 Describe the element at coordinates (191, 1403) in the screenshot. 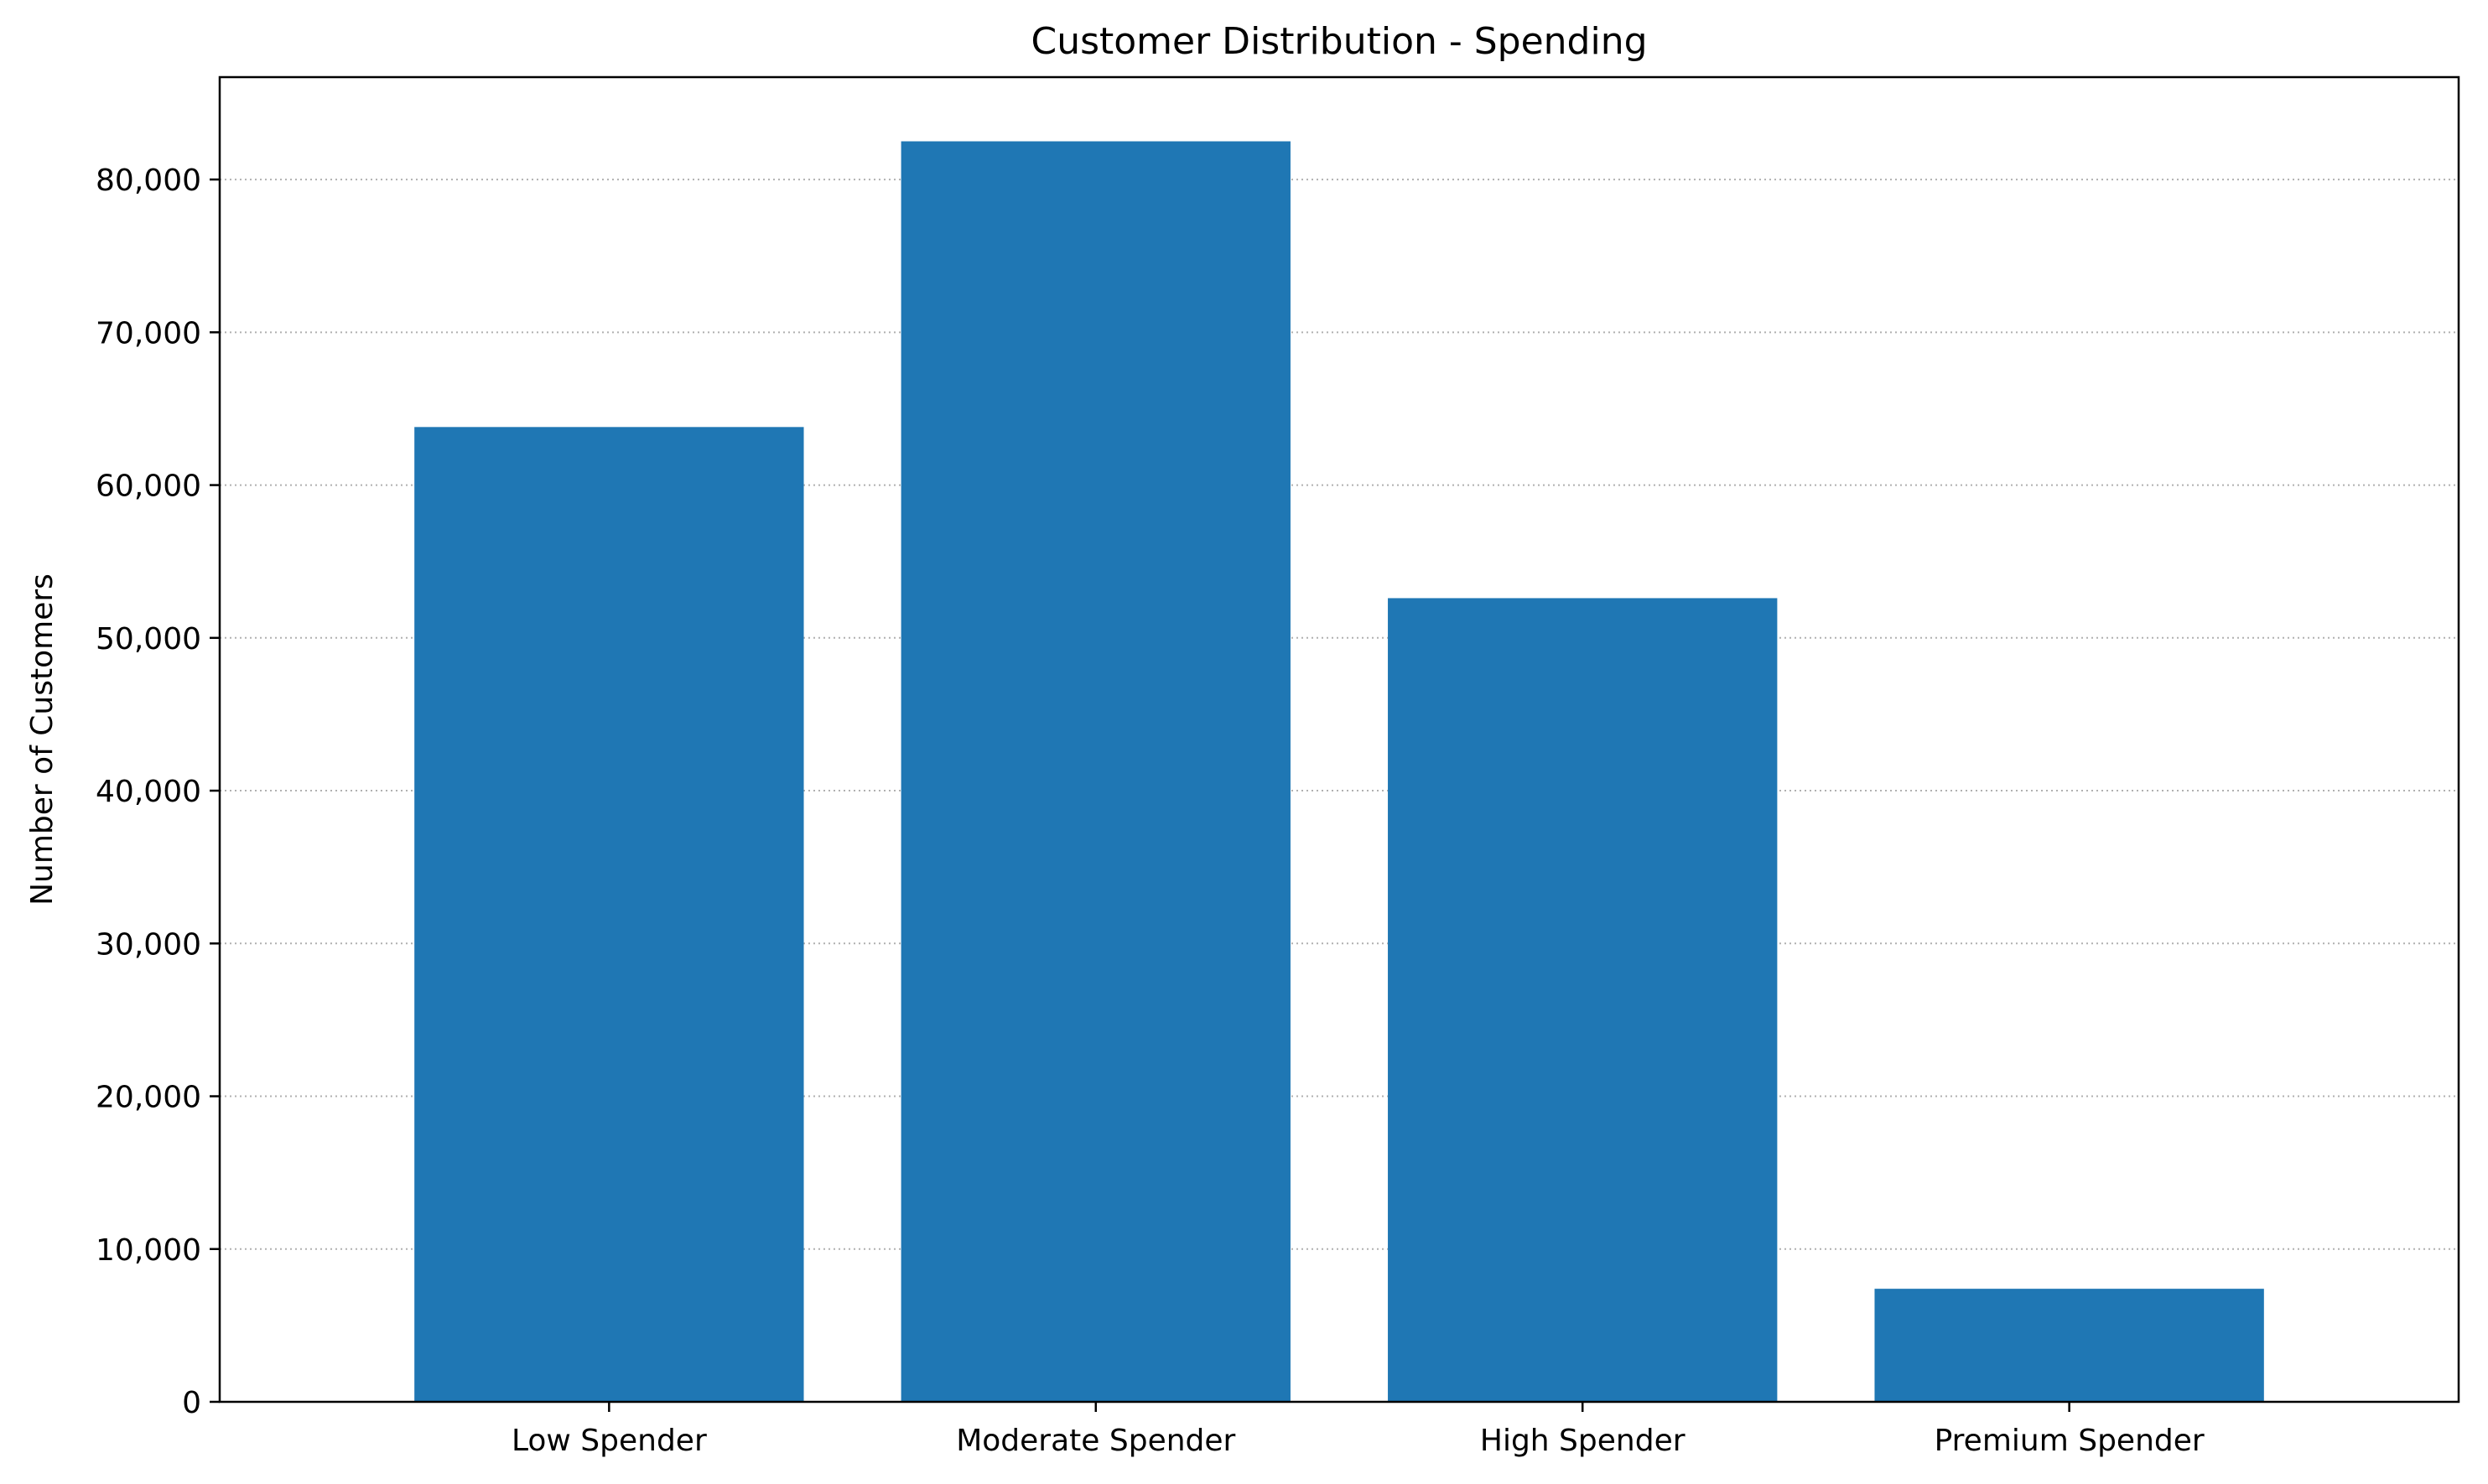

I see `y-tick-label: 0` at that location.